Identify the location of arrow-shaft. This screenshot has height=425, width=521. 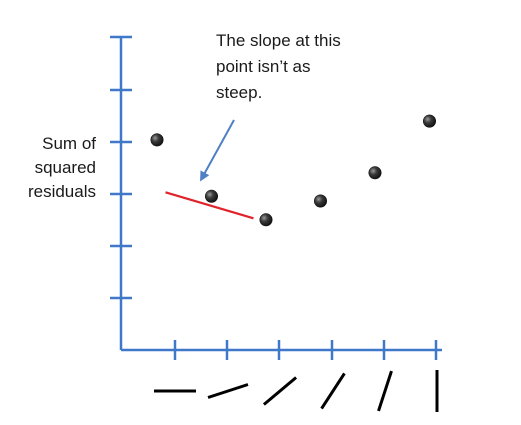
(217, 150).